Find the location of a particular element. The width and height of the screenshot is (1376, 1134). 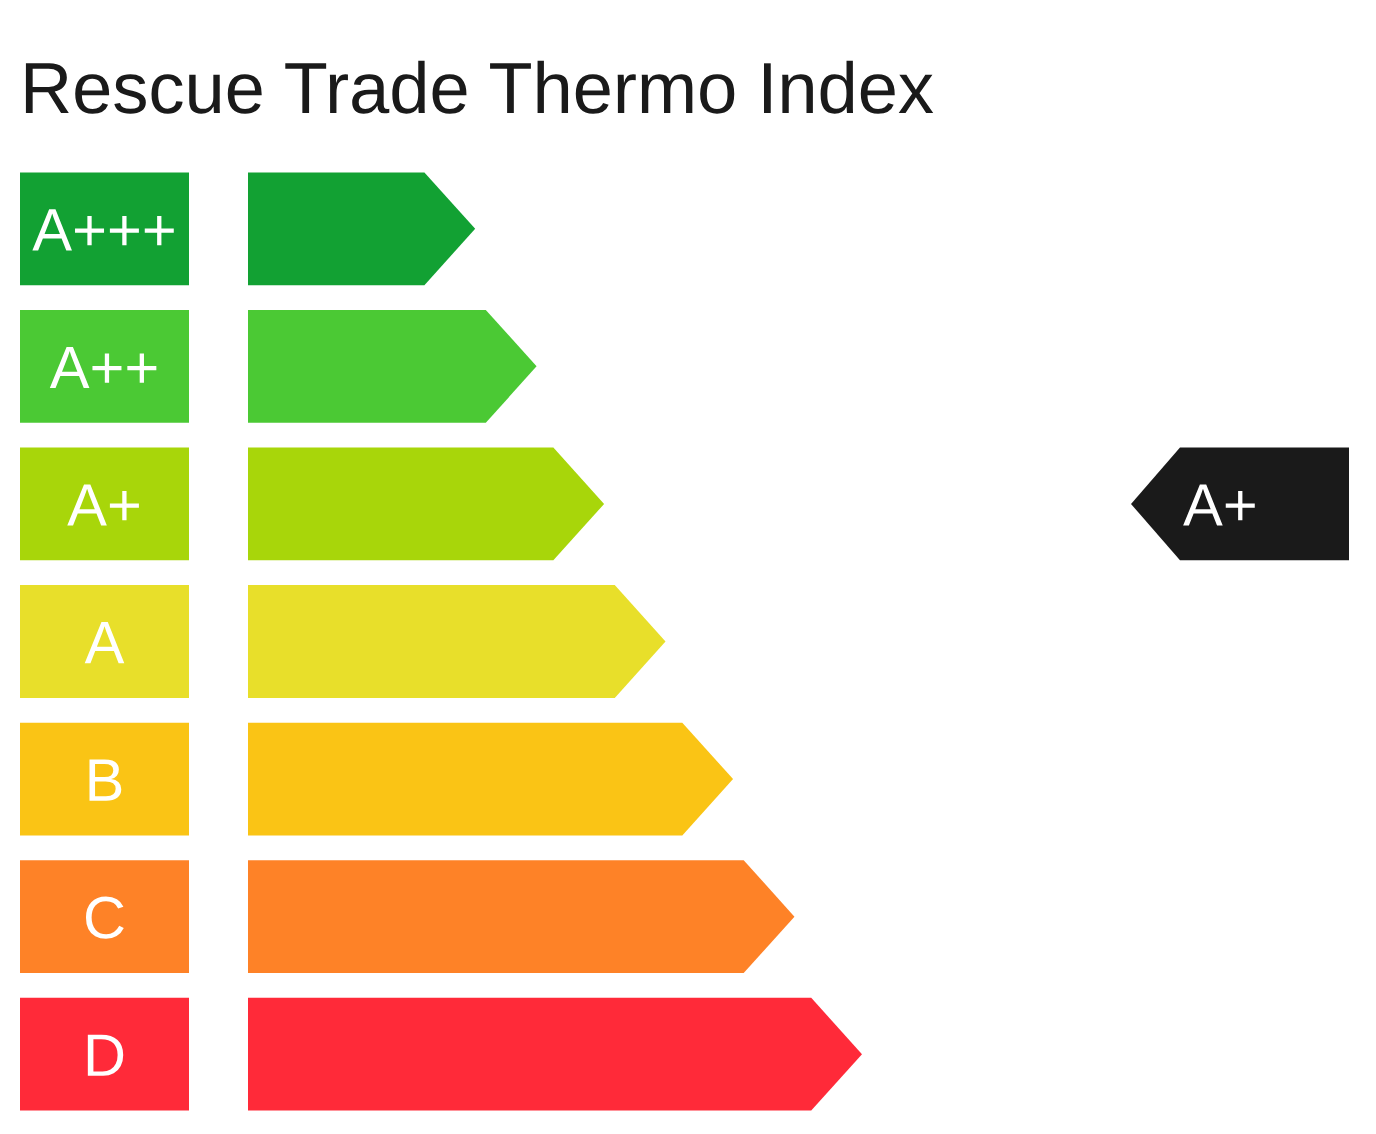

y-tick-label: A++ is located at coordinates (103, 367).